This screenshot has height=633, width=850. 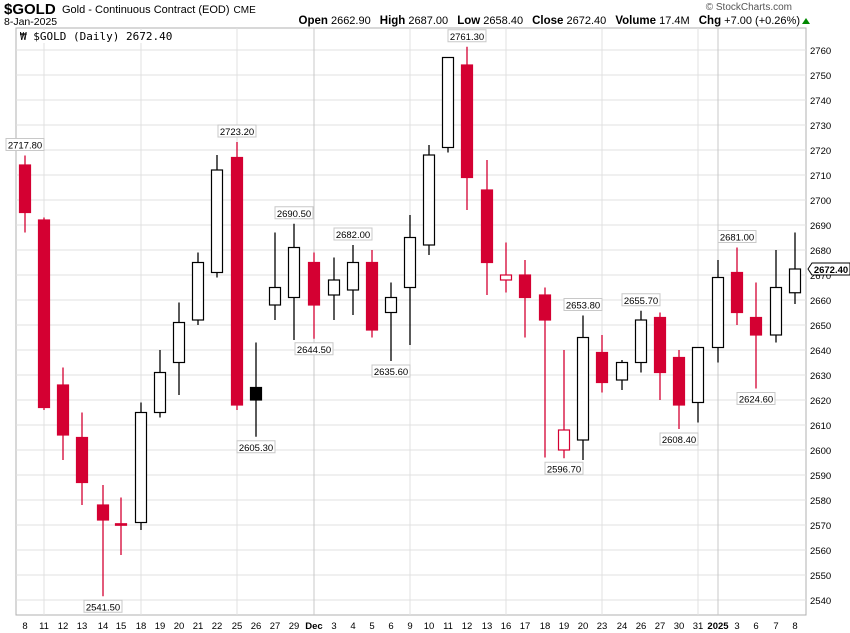 I want to click on x-tick-label: 21, so click(x=198, y=626).